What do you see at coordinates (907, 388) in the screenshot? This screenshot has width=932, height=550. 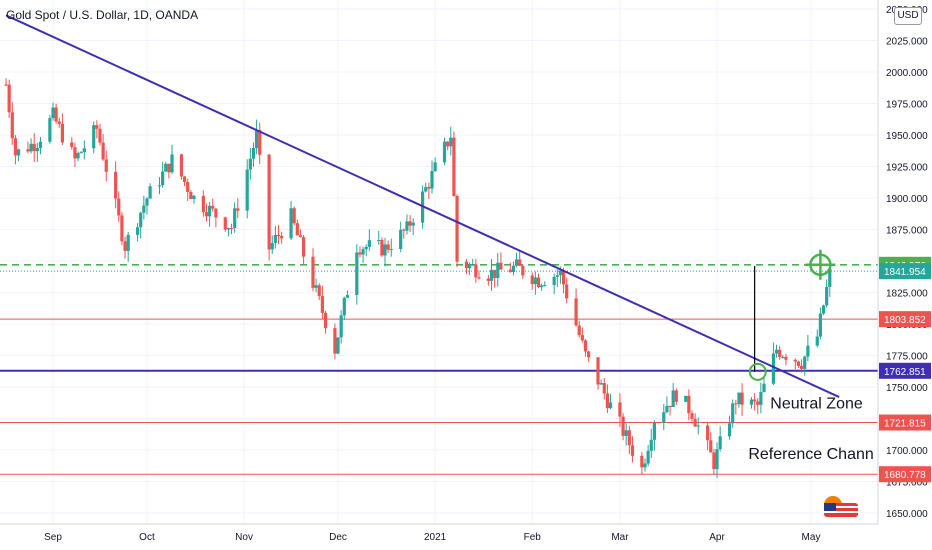 I see `y-tick-label: 1750.000` at bounding box center [907, 388].